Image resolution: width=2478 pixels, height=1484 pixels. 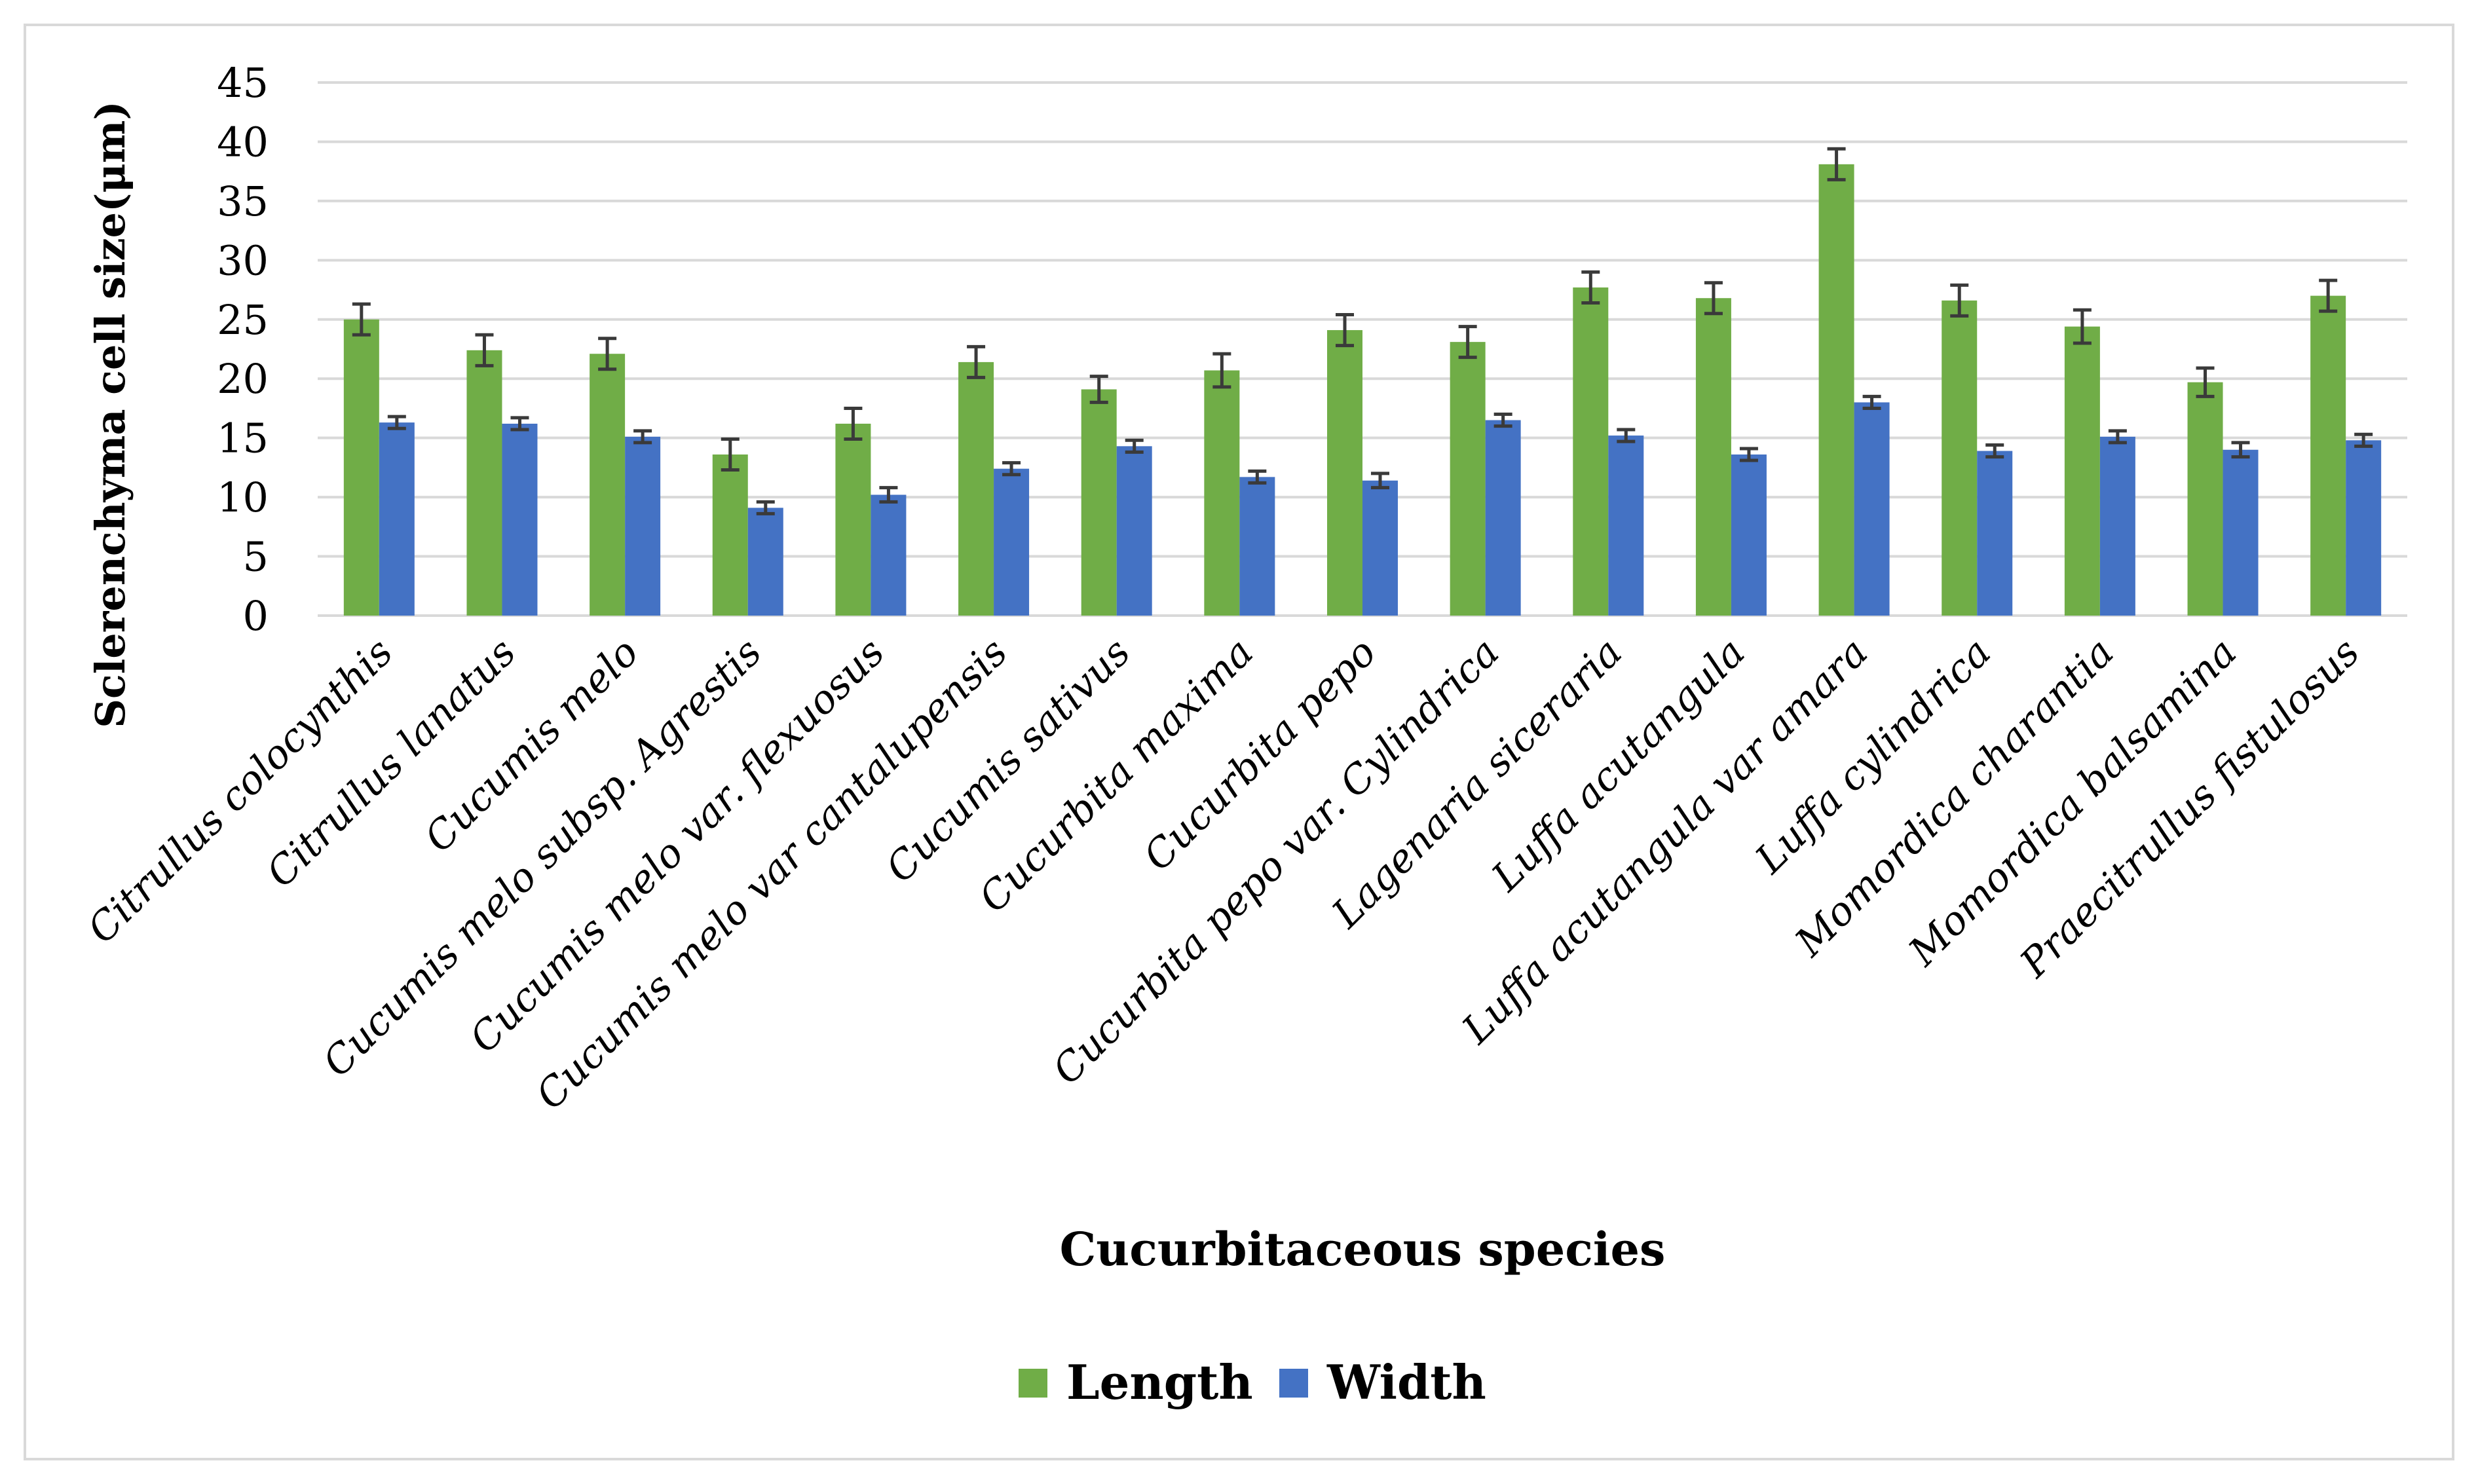 What do you see at coordinates (243, 349) in the screenshot?
I see `y-axis-ticks: 0 5 10 15 20 25 30 35 40 45` at bounding box center [243, 349].